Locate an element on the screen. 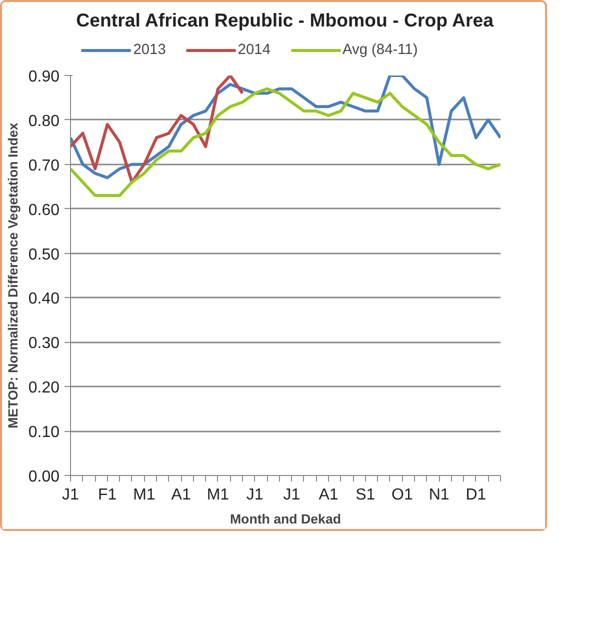  y-tick-label: 0.20 is located at coordinates (44, 388).